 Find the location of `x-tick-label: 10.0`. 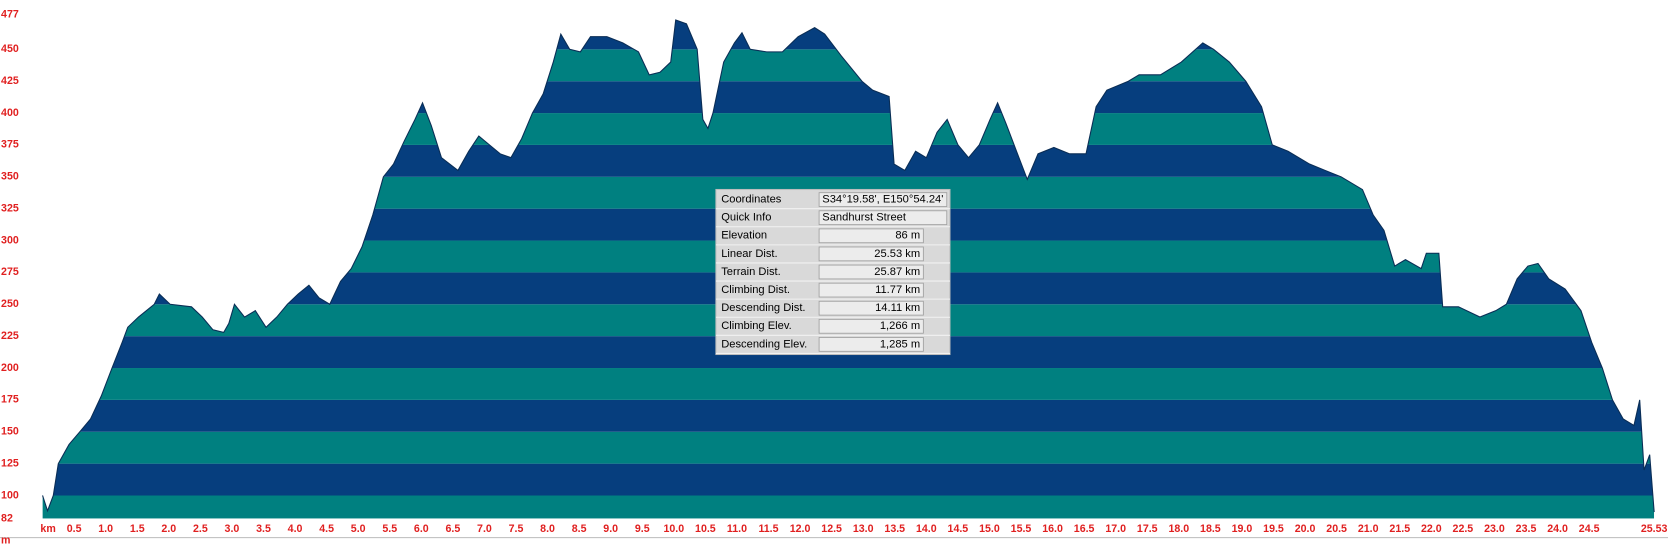

x-tick-label: 10.0 is located at coordinates (673, 529).